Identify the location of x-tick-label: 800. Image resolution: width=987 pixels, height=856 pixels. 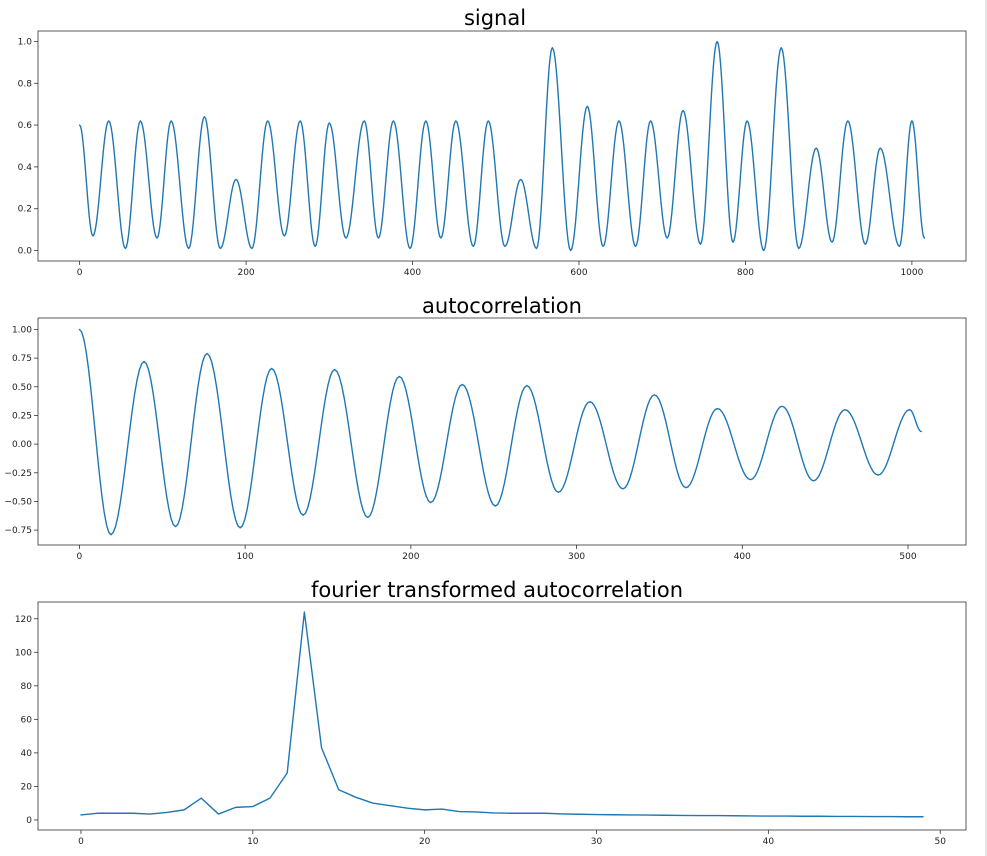
(745, 273).